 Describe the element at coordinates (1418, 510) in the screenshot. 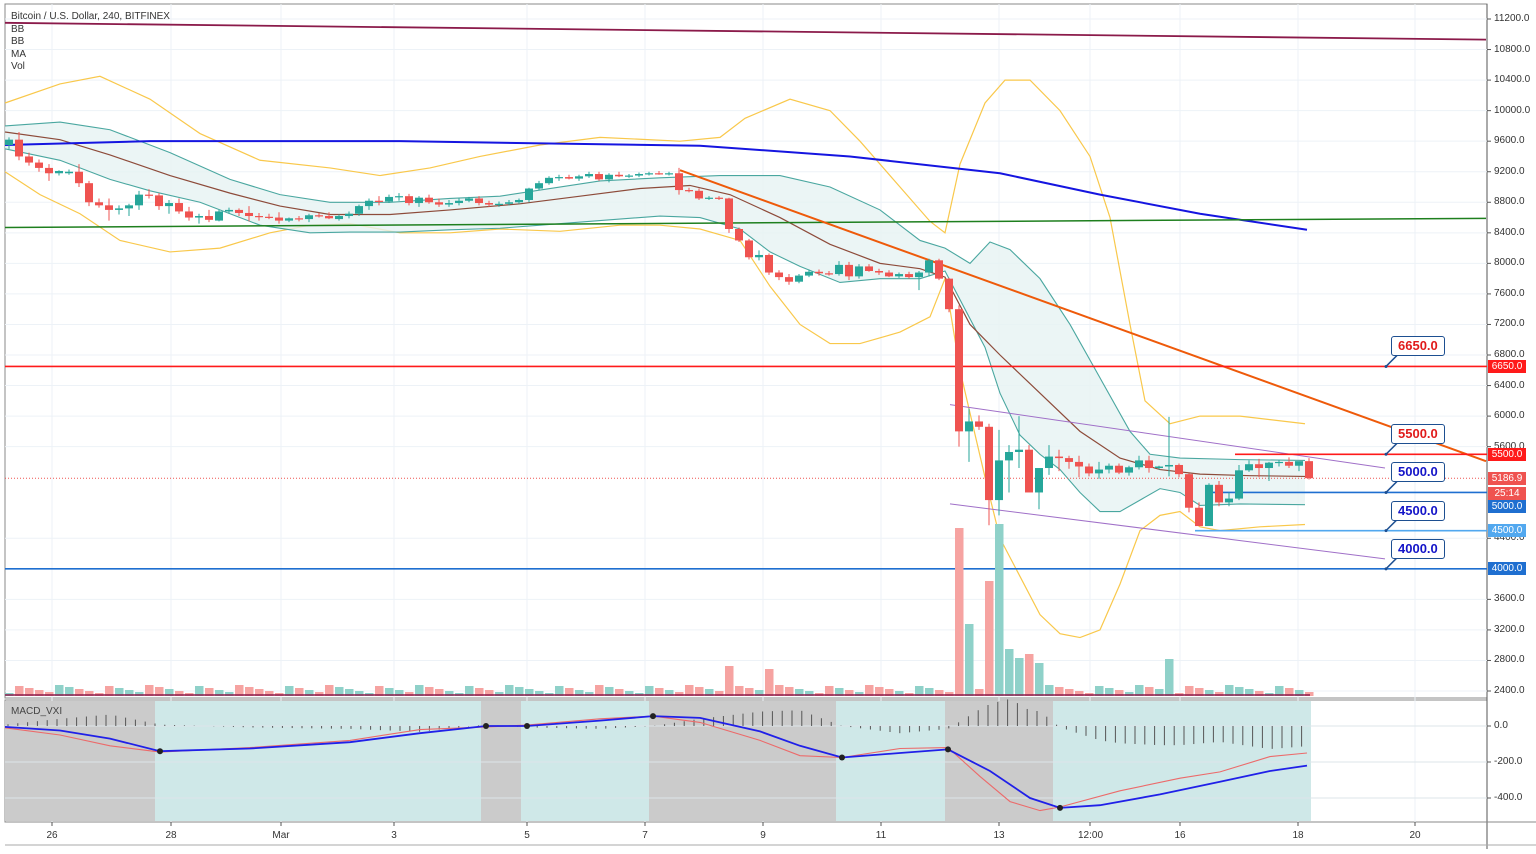

I see `level-callout-4500.0: 4500.0` at that location.